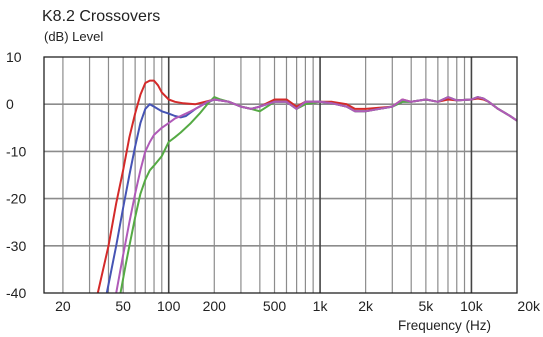 This screenshot has width=543, height=337. Describe the element at coordinates (16, 246) in the screenshot. I see `y-tick-label: -30` at that location.